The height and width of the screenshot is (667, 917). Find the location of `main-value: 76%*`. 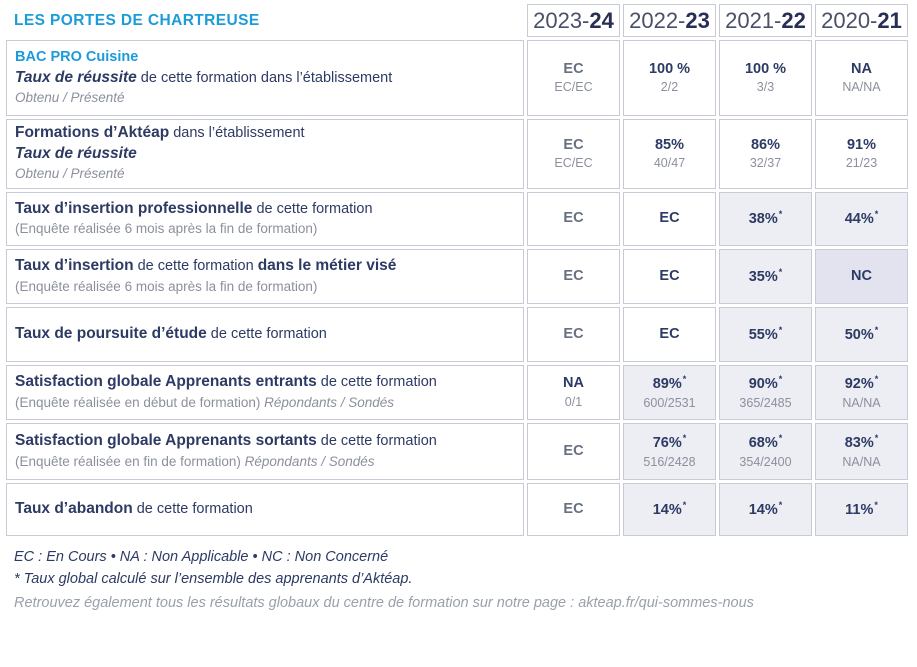

main-value: 76%* is located at coordinates (669, 442).